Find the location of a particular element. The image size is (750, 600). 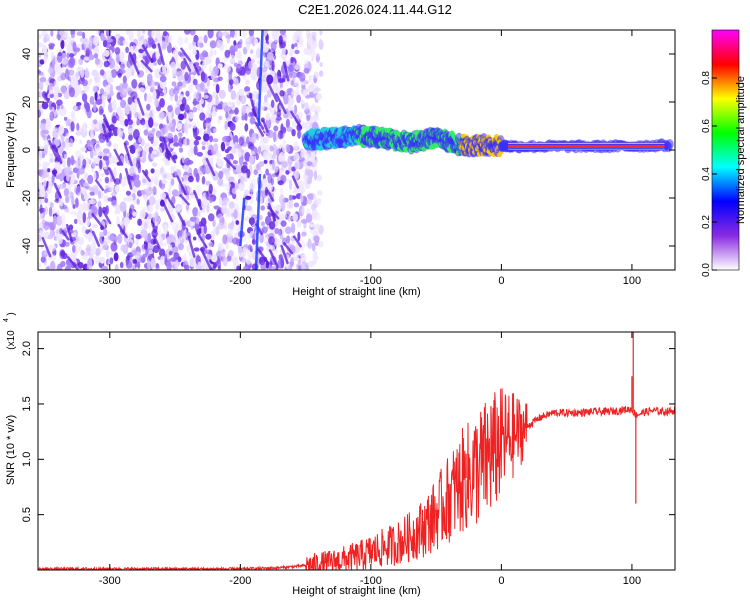

x-tick-label: -300 is located at coordinates (110, 281).